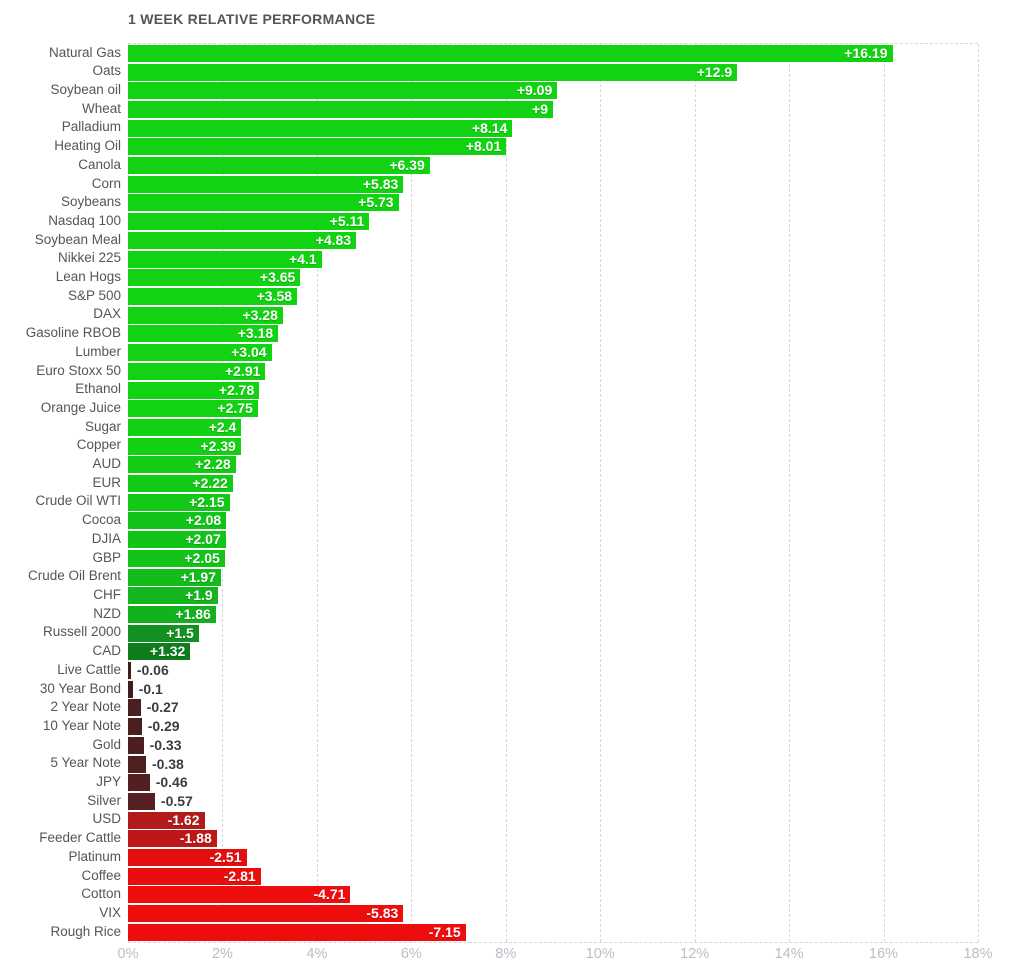 The height and width of the screenshot is (980, 1024). Describe the element at coordinates (197, 371) in the screenshot. I see `bar-euro-stoxx-50: +2.91` at that location.